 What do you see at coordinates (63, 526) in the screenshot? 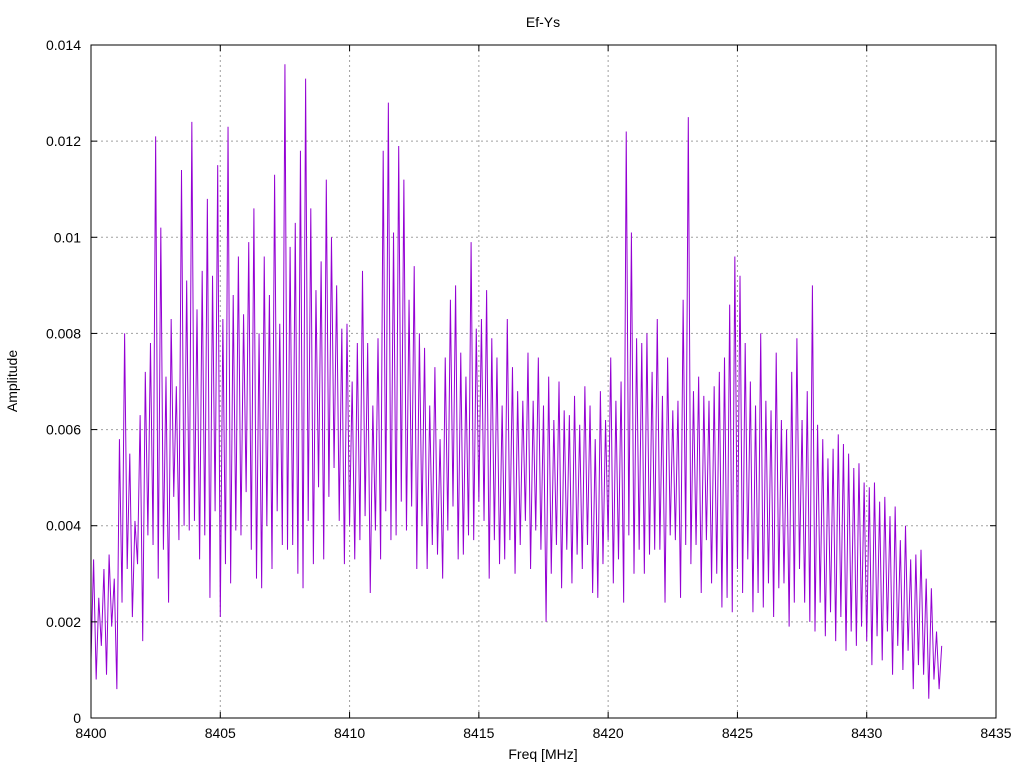
I see `y-tick-label: 0.004` at bounding box center [63, 526].